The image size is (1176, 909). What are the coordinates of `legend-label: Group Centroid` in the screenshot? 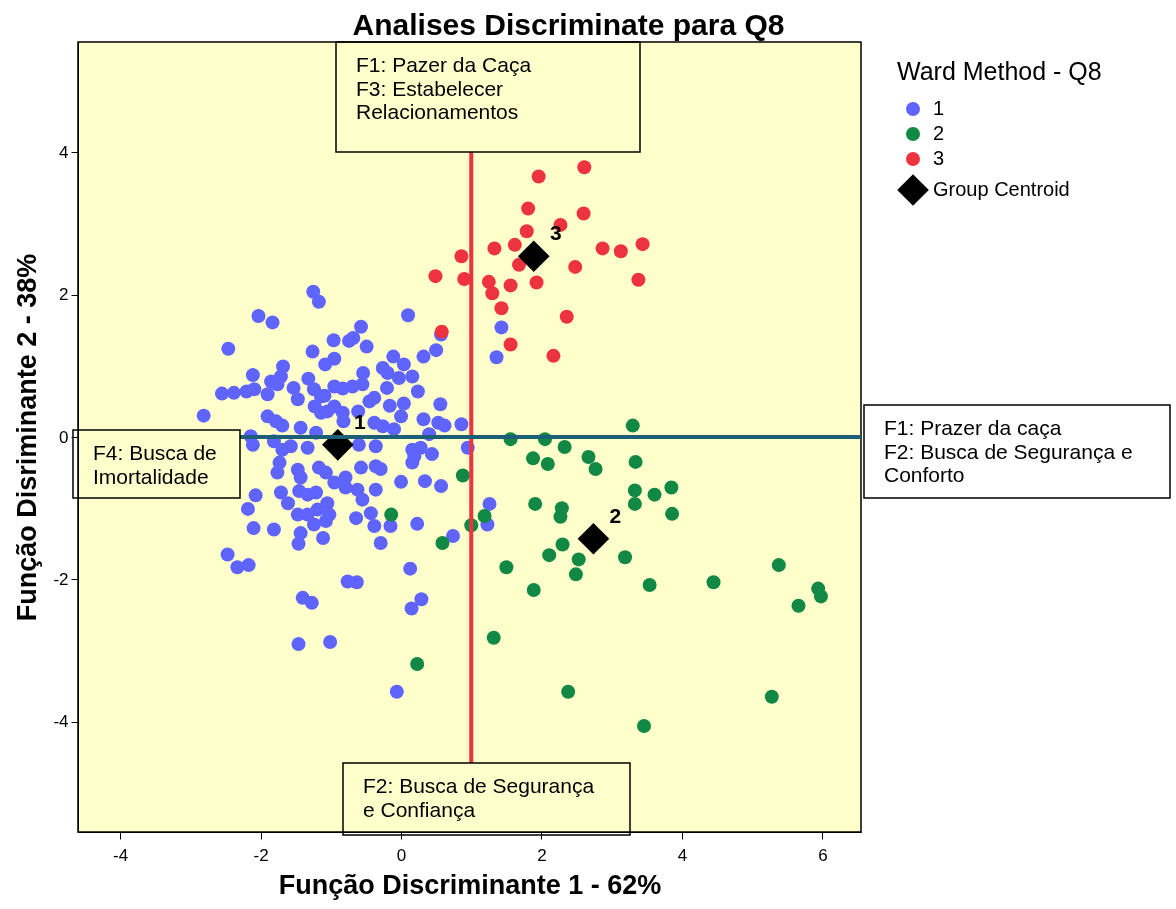 It's located at (1001, 189).